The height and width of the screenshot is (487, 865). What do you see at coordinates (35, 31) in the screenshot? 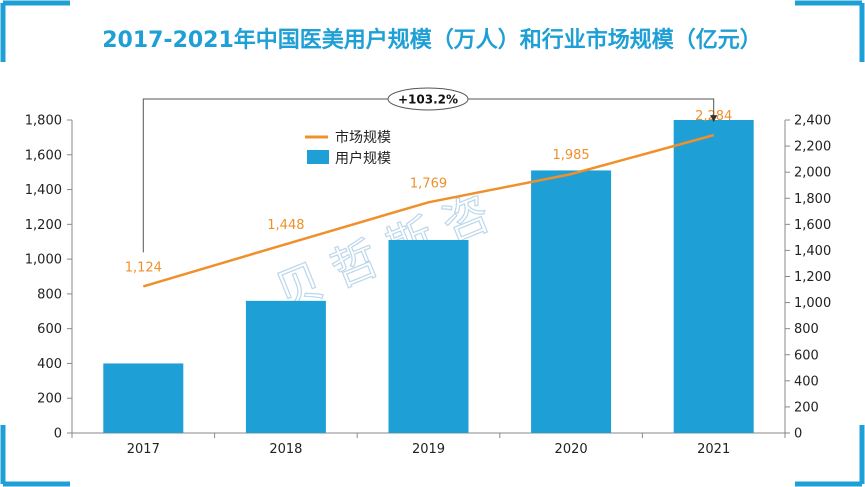
I see `corner-accent-top-left` at bounding box center [35, 31].